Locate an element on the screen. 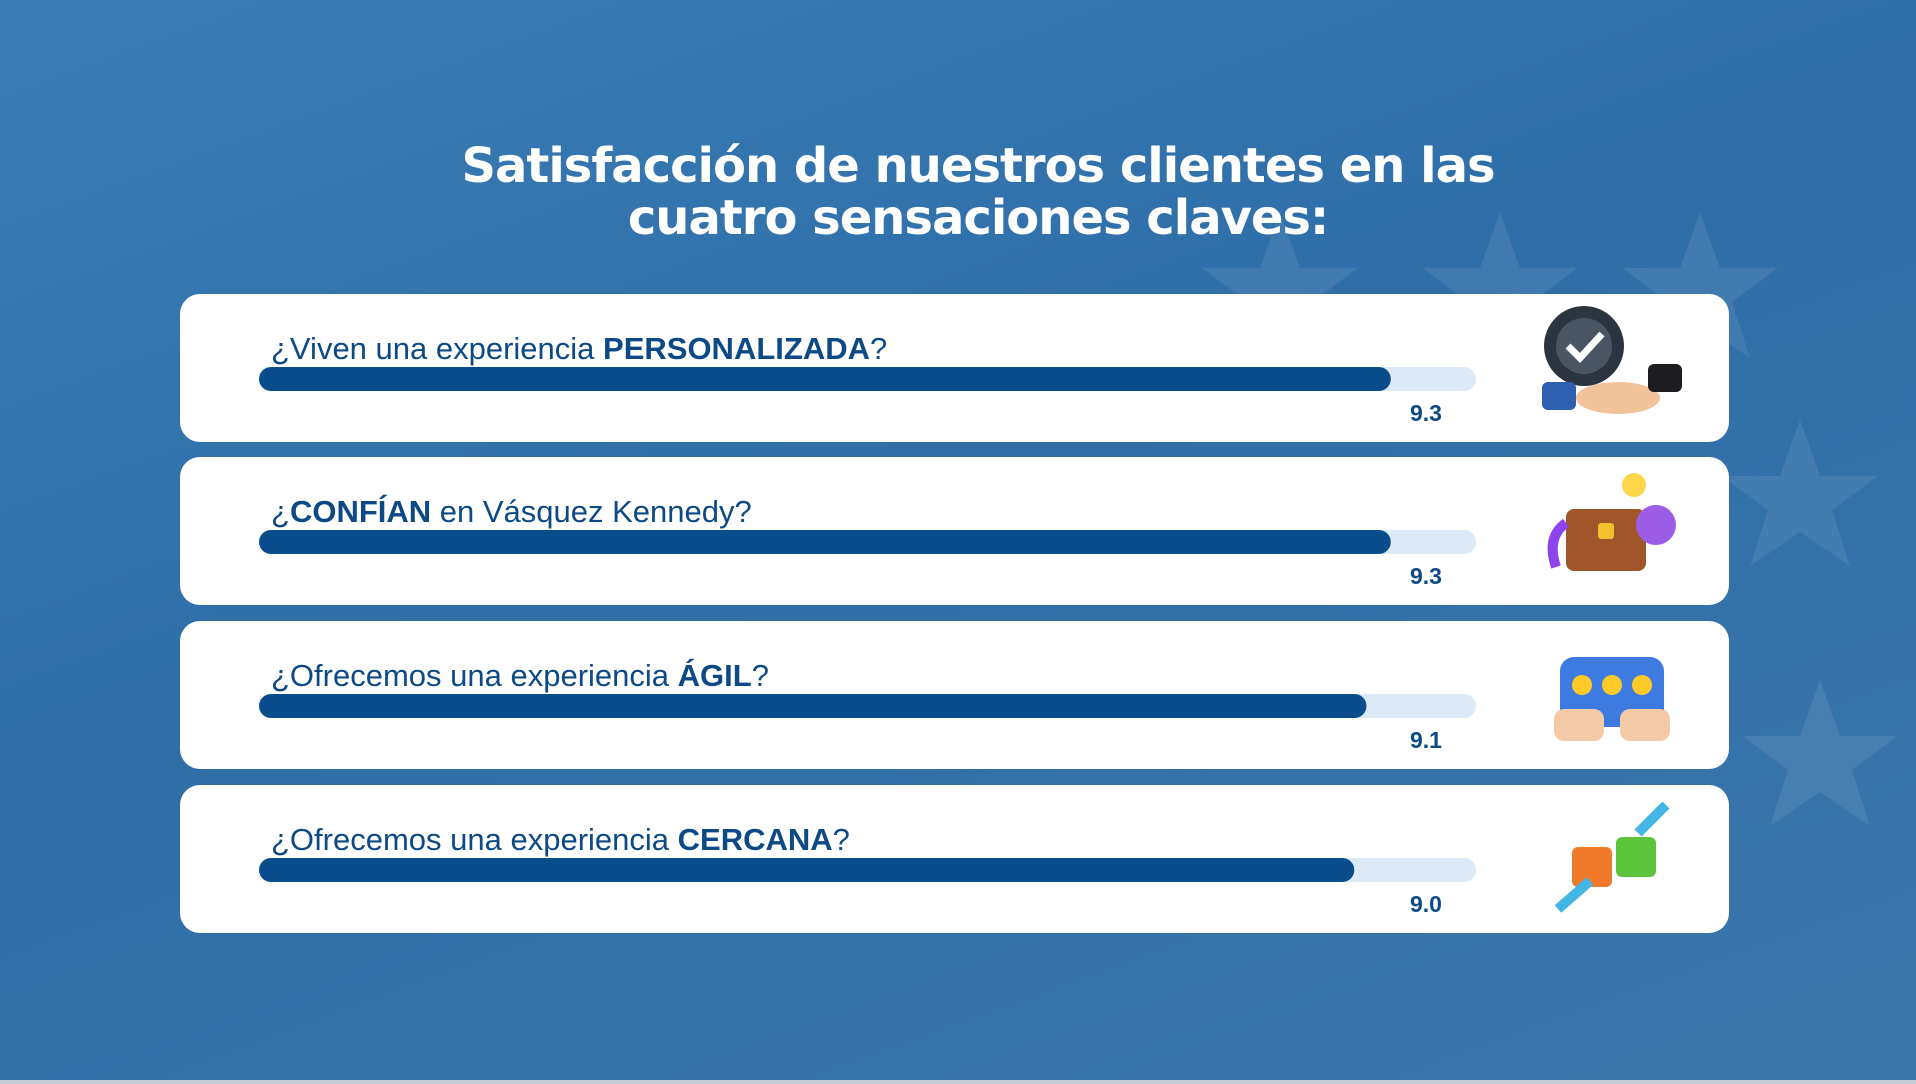 The width and height of the screenshot is (1916, 1084). question-part: ÁGIL is located at coordinates (715, 675).